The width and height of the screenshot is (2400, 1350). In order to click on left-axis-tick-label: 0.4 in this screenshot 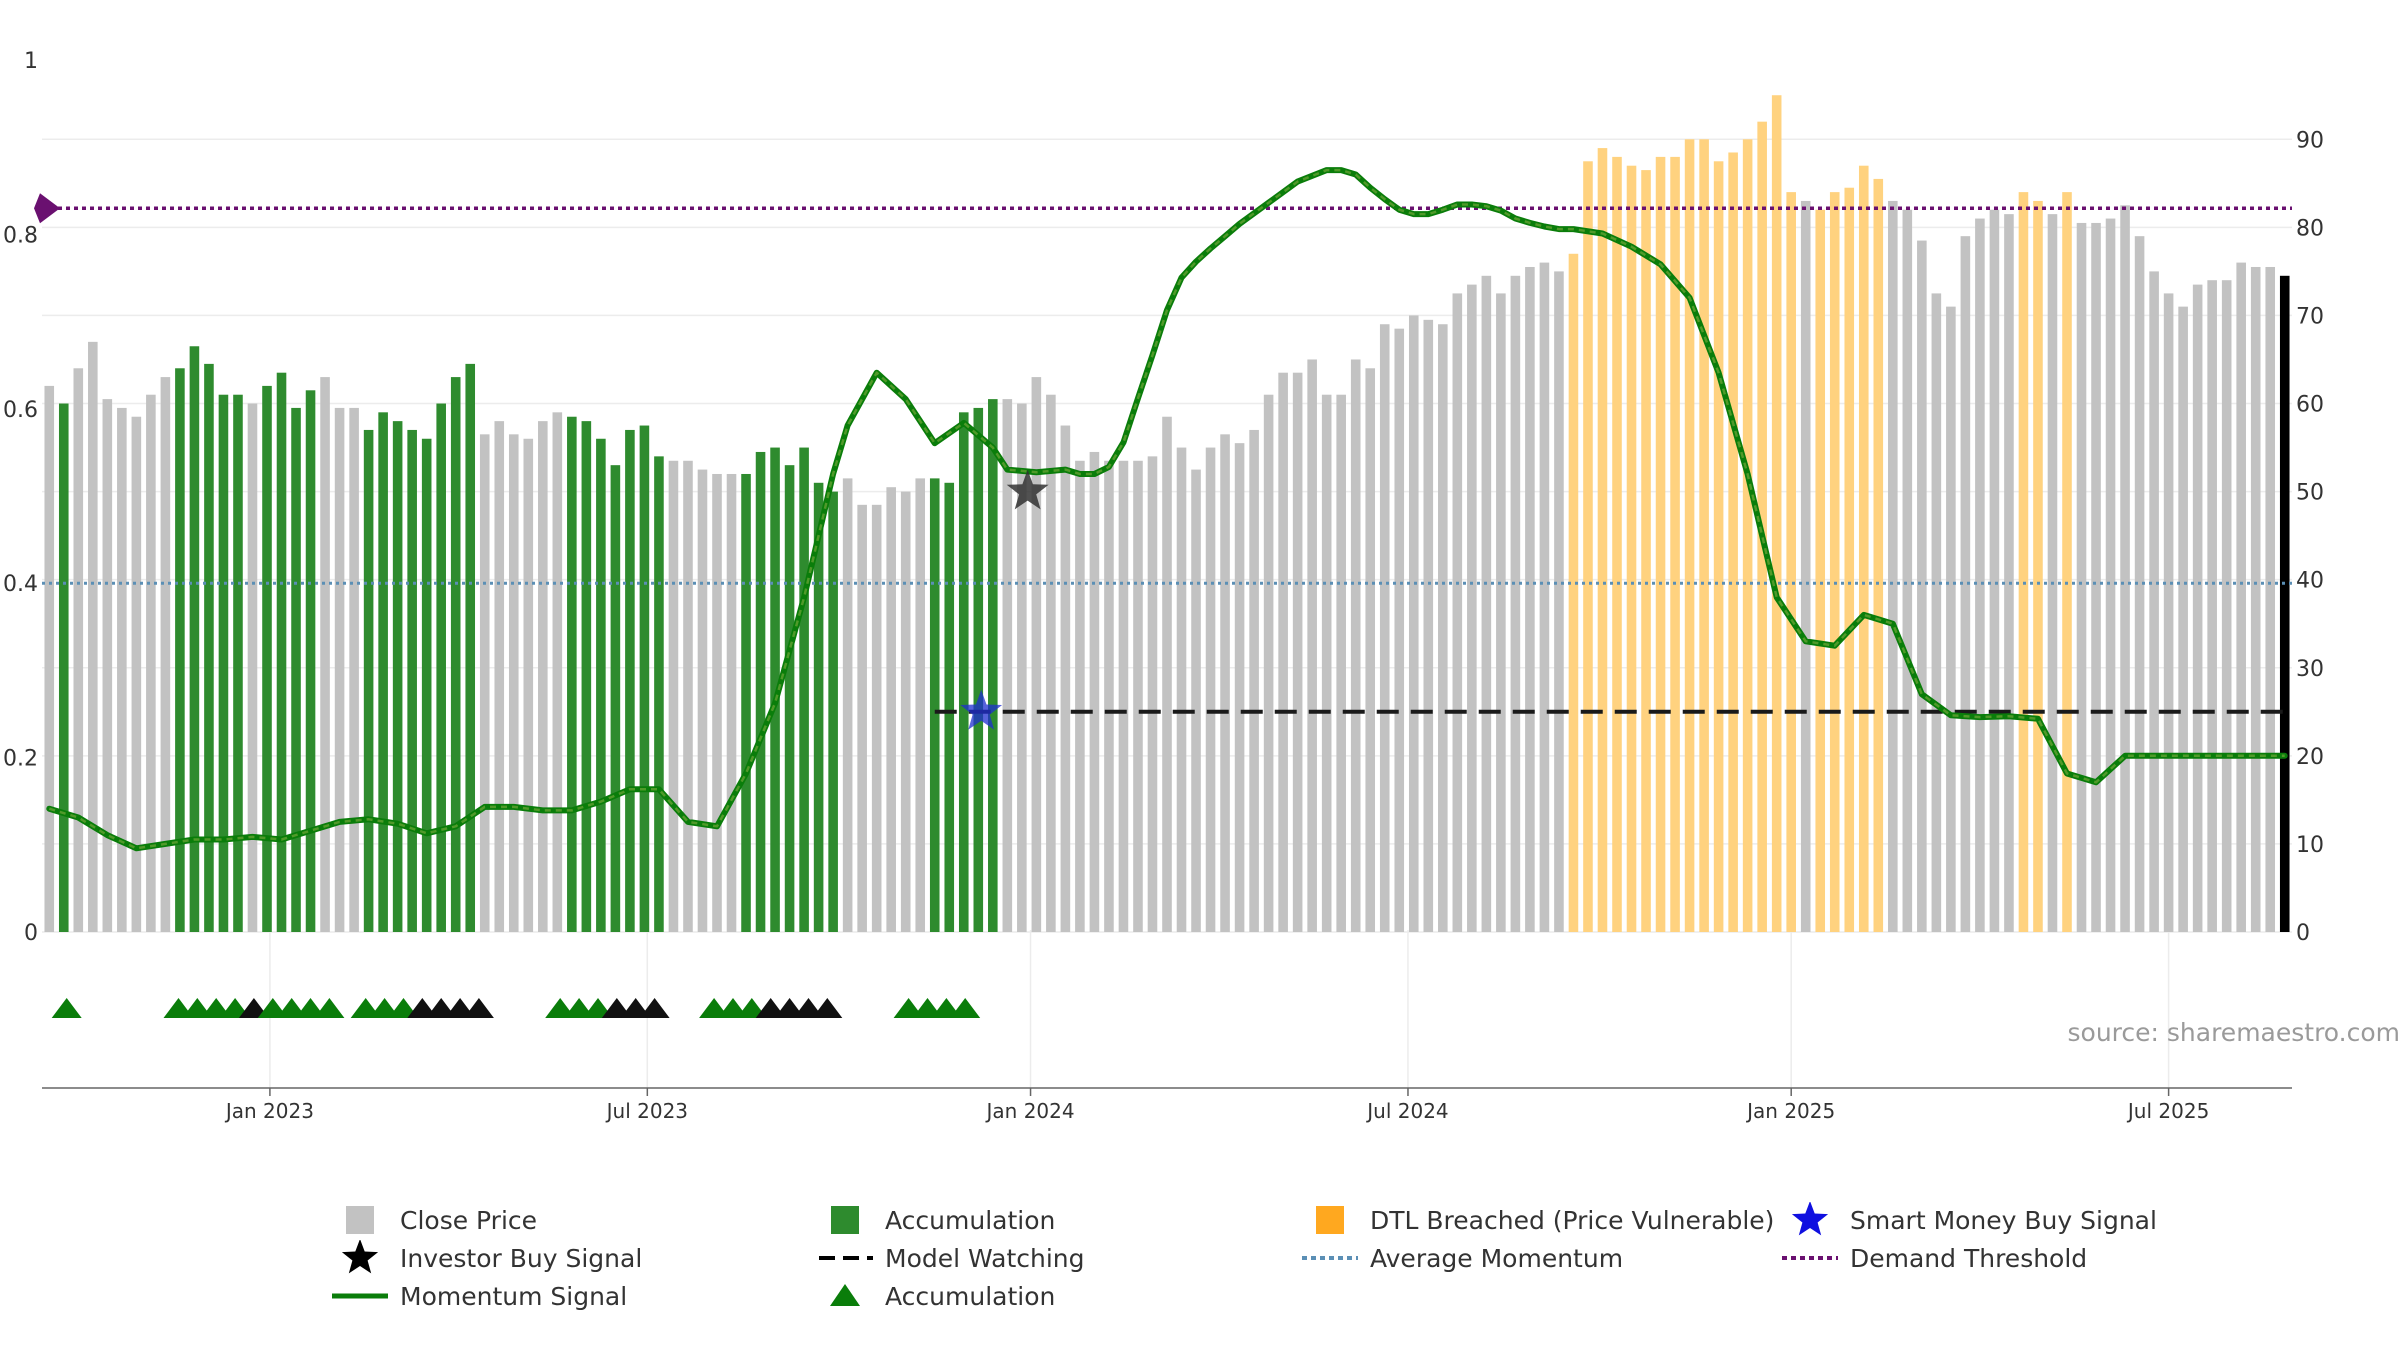, I will do `click(20, 584)`.